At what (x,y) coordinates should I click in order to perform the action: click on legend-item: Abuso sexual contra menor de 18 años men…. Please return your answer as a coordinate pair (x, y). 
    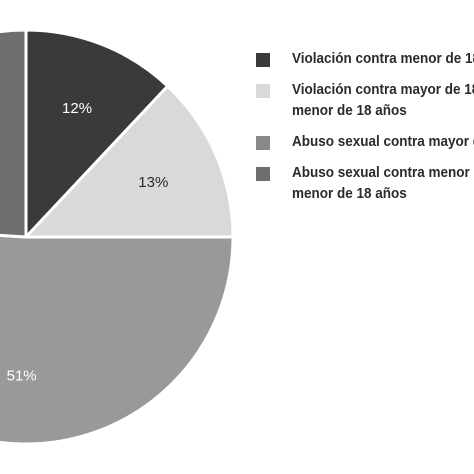
    Looking at the image, I should click on (365, 183).